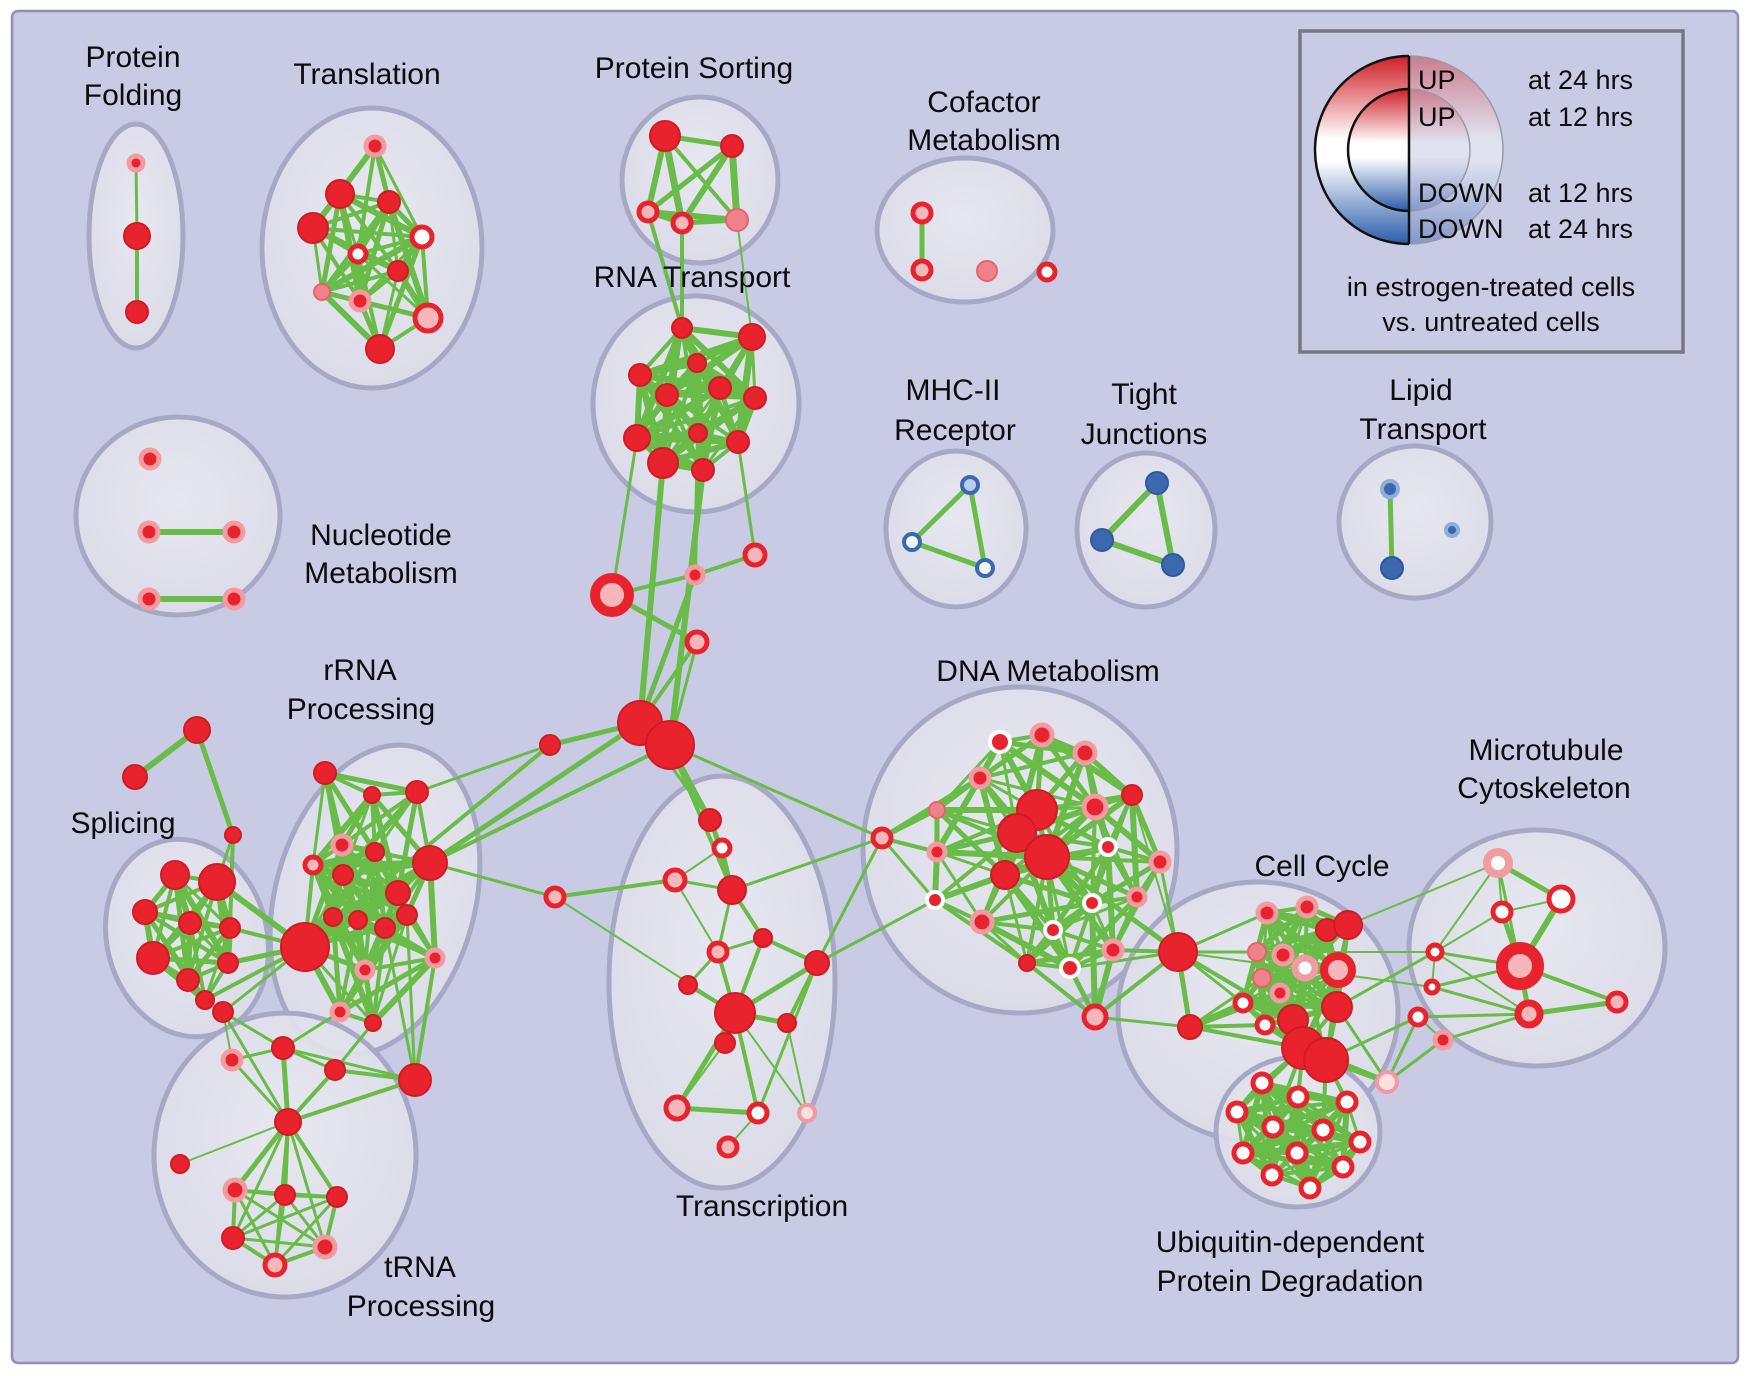  I want to click on legend-caption-0: in estrogen-treated cells, so click(1491, 287).